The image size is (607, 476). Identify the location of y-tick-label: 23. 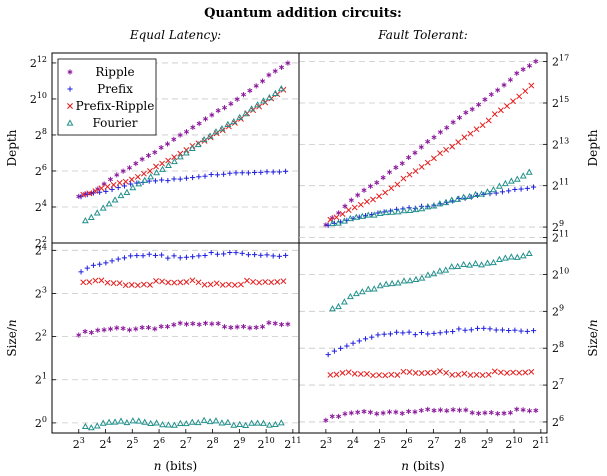
(41, 292).